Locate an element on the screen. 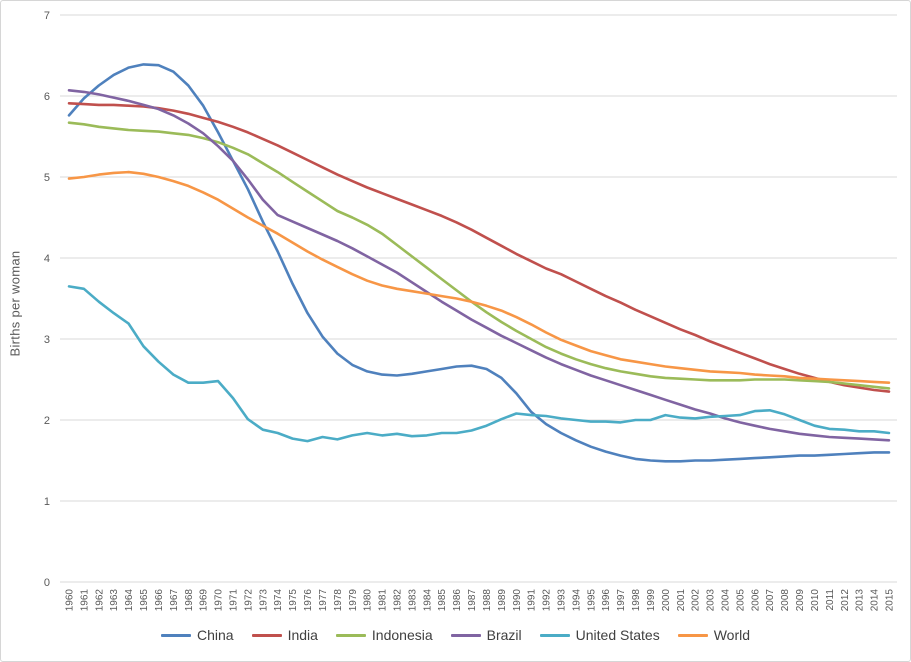 The height and width of the screenshot is (662, 911). legend-label-india: India is located at coordinates (302, 635).